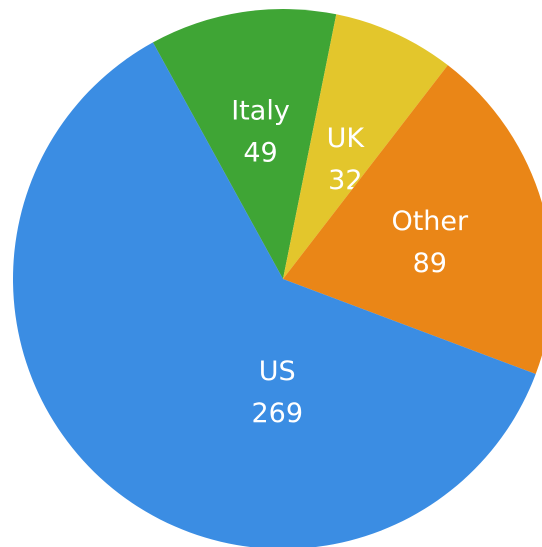 Image resolution: width=542 pixels, height=547 pixels. I want to click on slice-value: 269, so click(277, 413).